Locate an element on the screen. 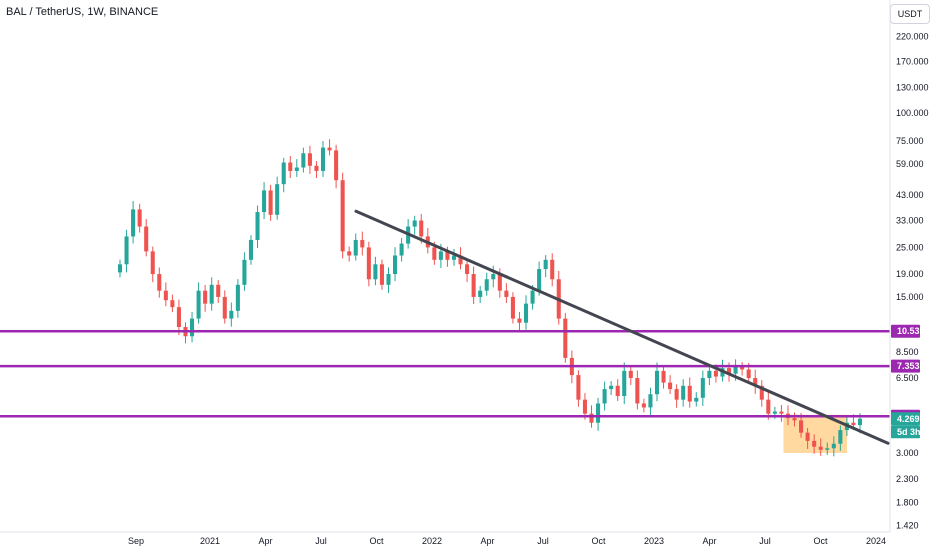 The height and width of the screenshot is (550, 932). time-tick-0: Sep is located at coordinates (136, 541).